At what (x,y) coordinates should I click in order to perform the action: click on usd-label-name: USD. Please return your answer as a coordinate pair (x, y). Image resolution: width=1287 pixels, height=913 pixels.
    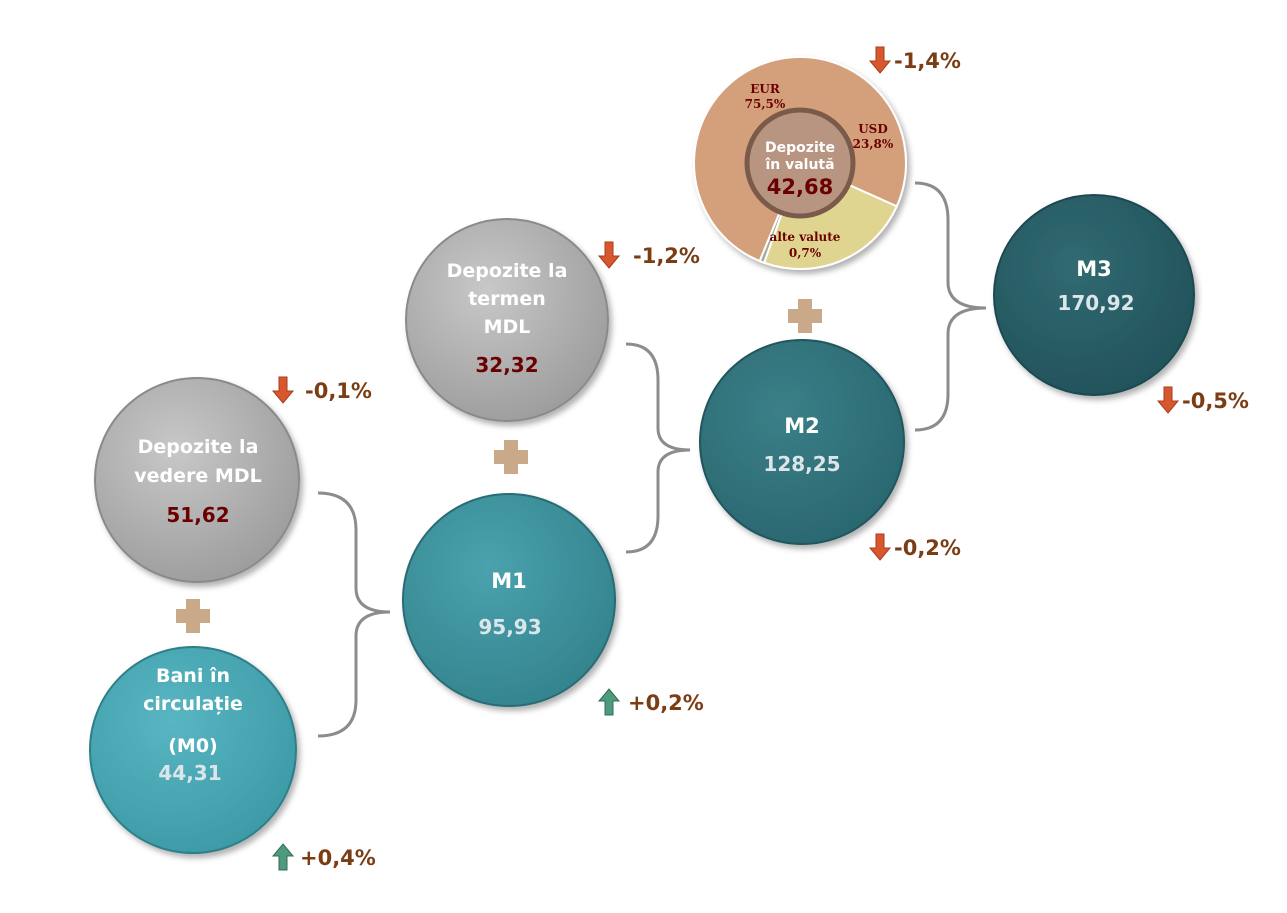
    Looking at the image, I should click on (873, 129).